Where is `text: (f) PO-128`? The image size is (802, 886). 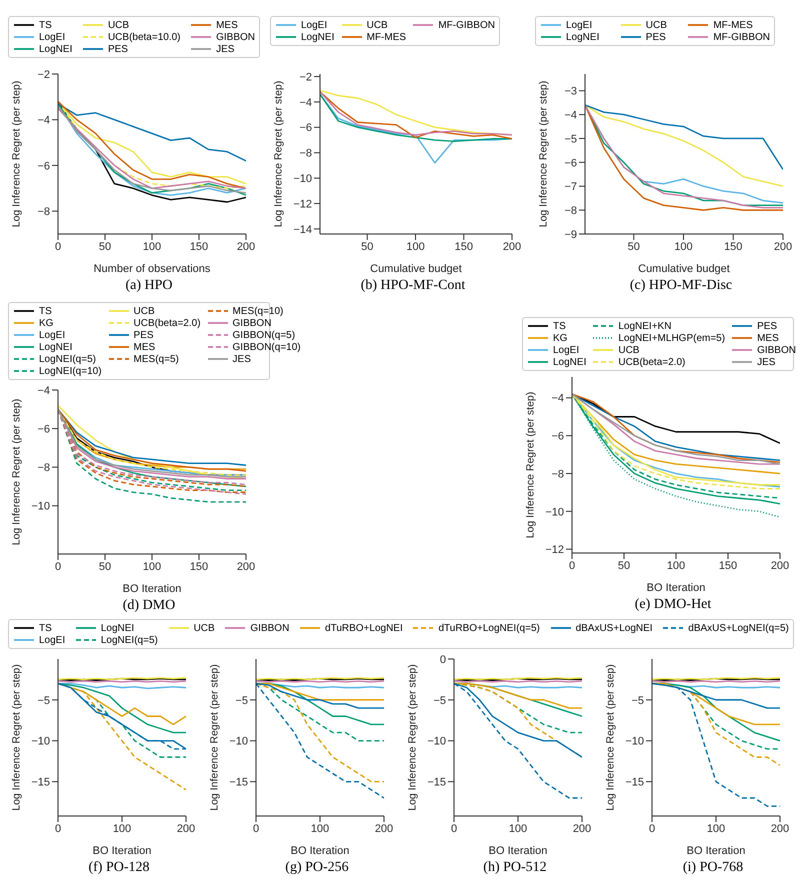
text: (f) PO-128 is located at coordinates (119, 868).